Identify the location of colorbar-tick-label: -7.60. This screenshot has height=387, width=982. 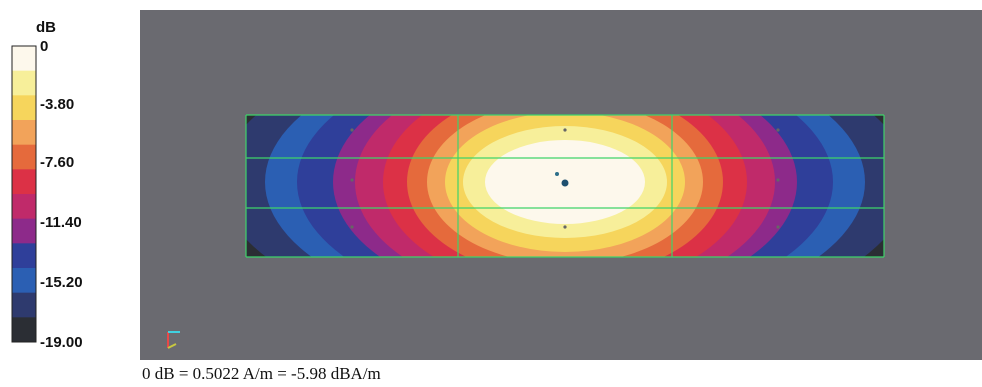
(57, 162).